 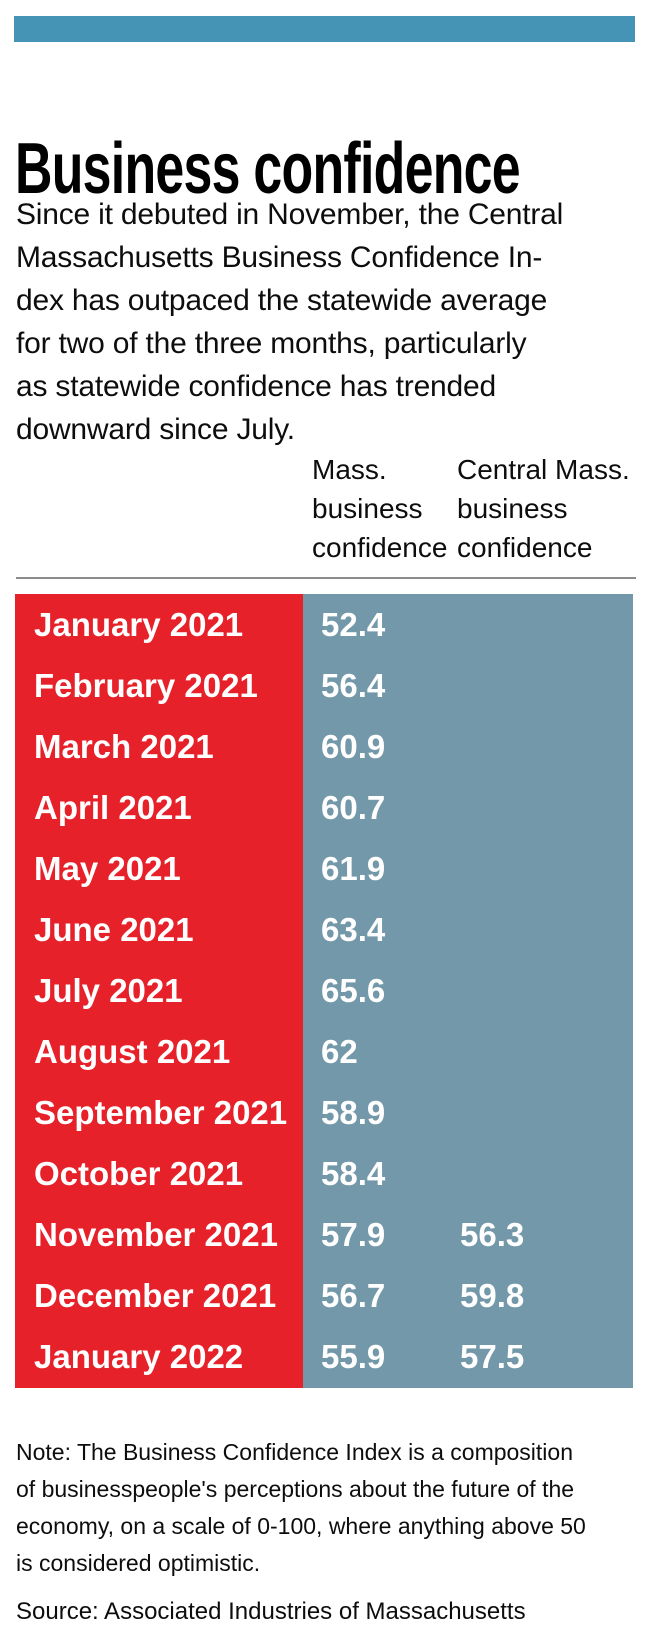 I want to click on column-header-central-mass: Central Mass. business confidence, so click(x=543, y=508).